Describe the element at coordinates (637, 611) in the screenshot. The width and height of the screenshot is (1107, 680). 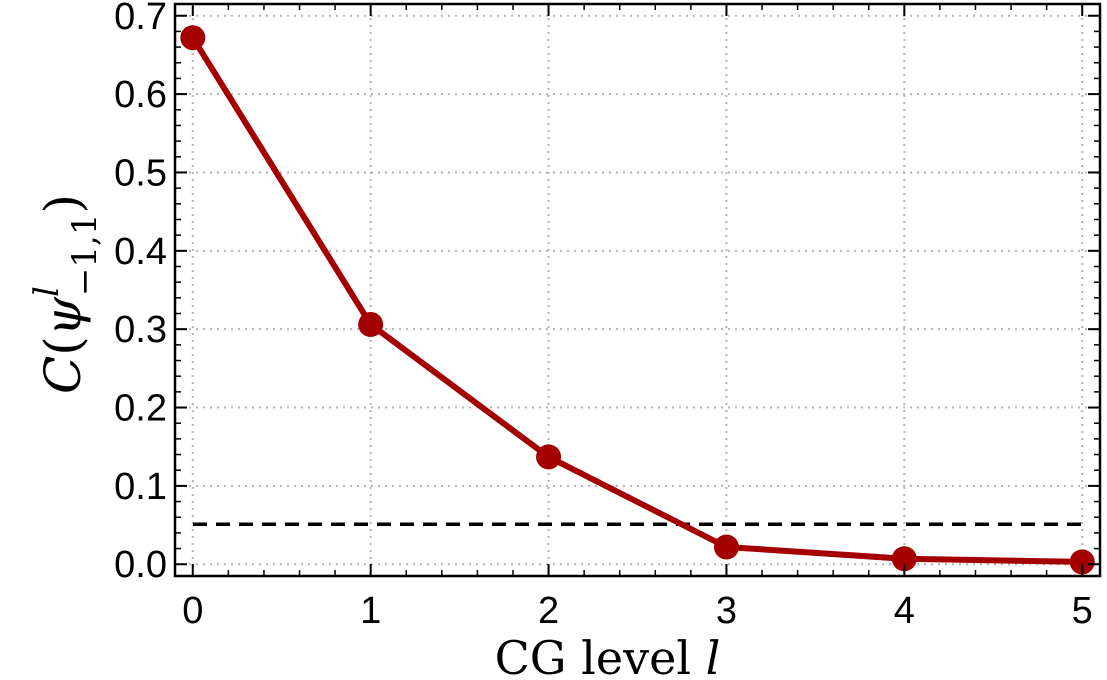
I see `x-tick-labels: 0 1 2 3 4 5` at that location.